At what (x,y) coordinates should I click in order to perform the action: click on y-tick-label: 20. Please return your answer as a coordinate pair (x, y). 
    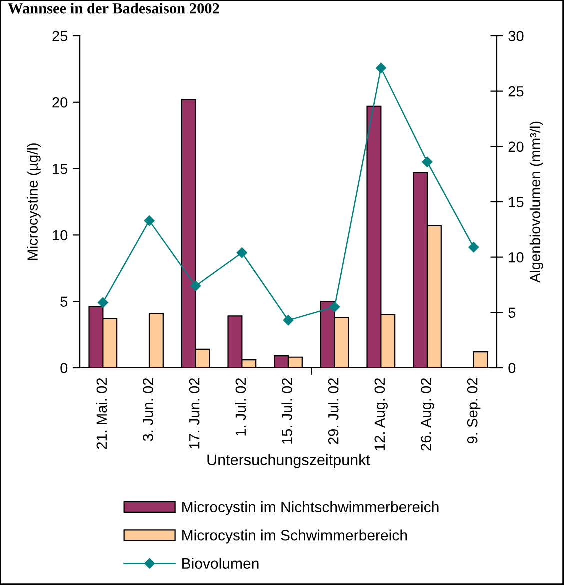
    Looking at the image, I should click on (60, 103).